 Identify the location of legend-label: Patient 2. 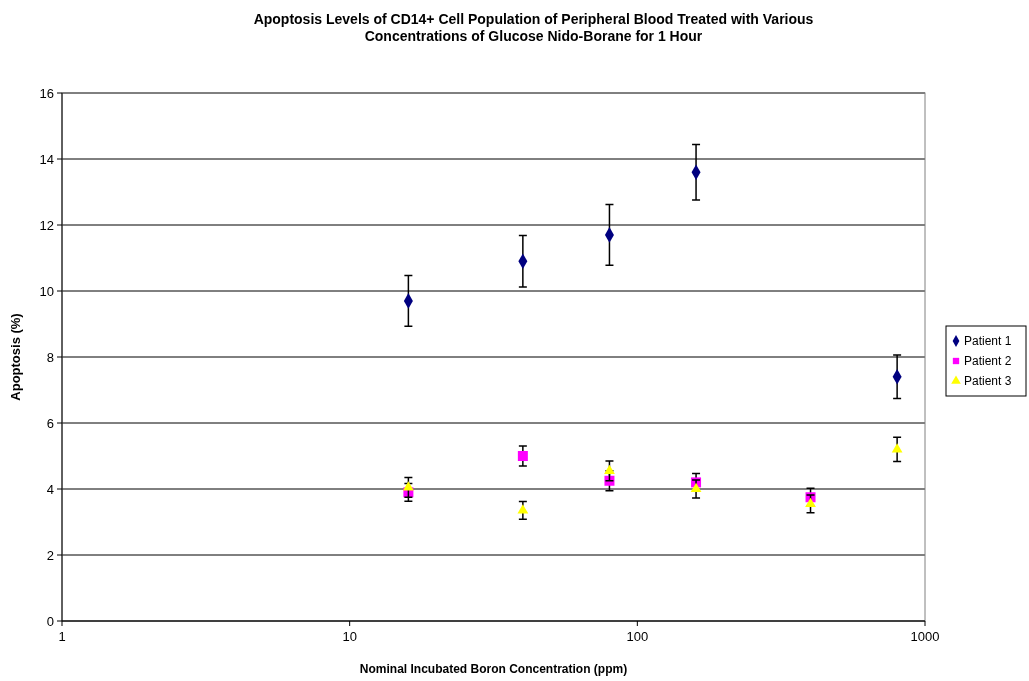
(988, 361).